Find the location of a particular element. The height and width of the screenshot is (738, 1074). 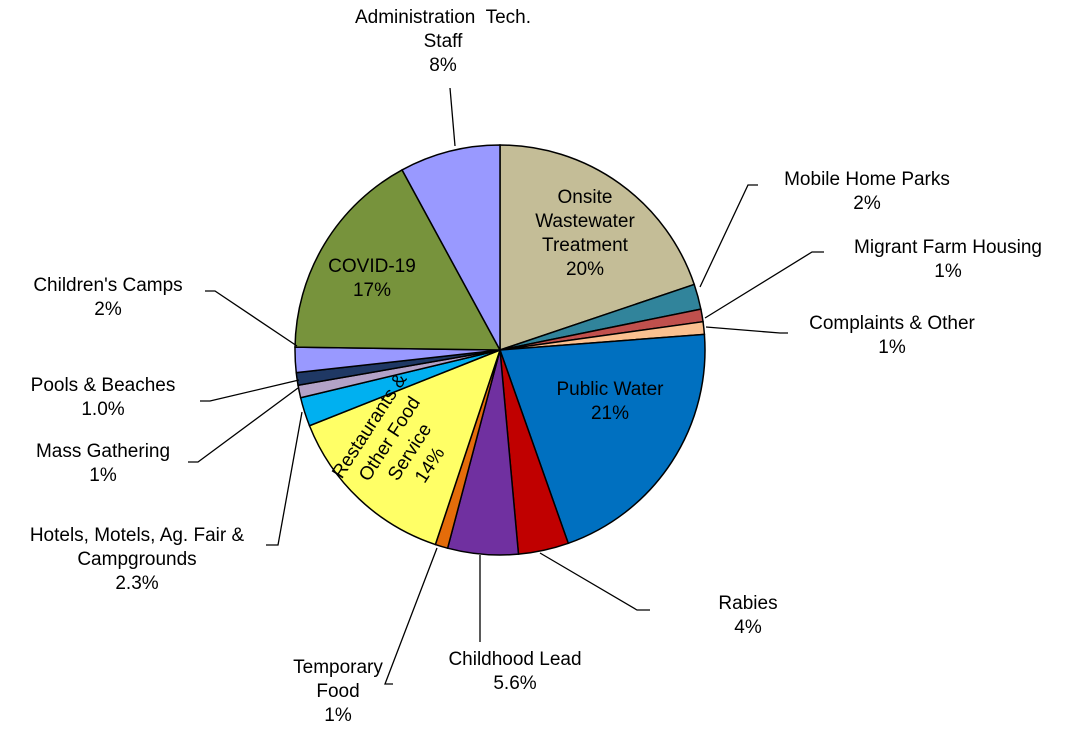

slice-name: Pools & Beaches is located at coordinates (103, 385).